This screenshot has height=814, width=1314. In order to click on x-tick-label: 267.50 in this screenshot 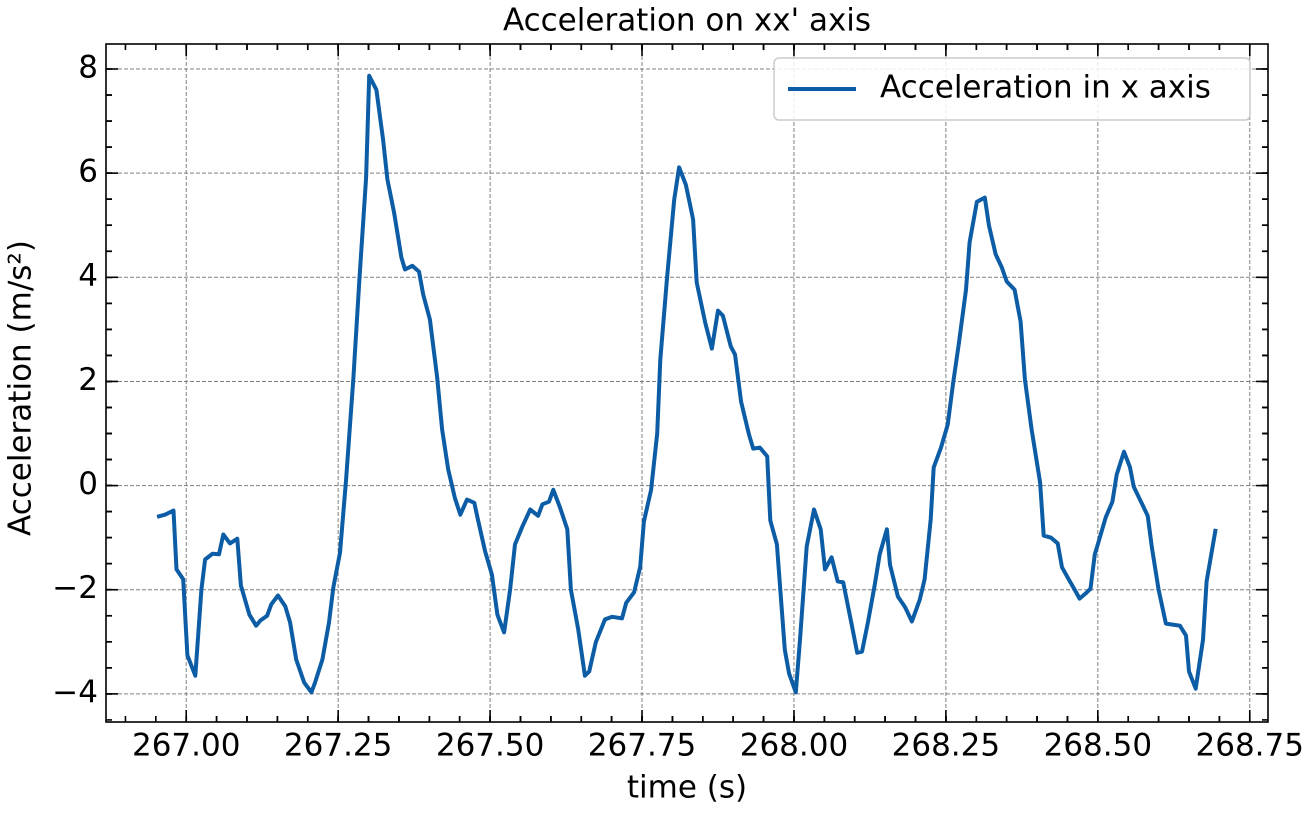, I will do `click(490, 746)`.